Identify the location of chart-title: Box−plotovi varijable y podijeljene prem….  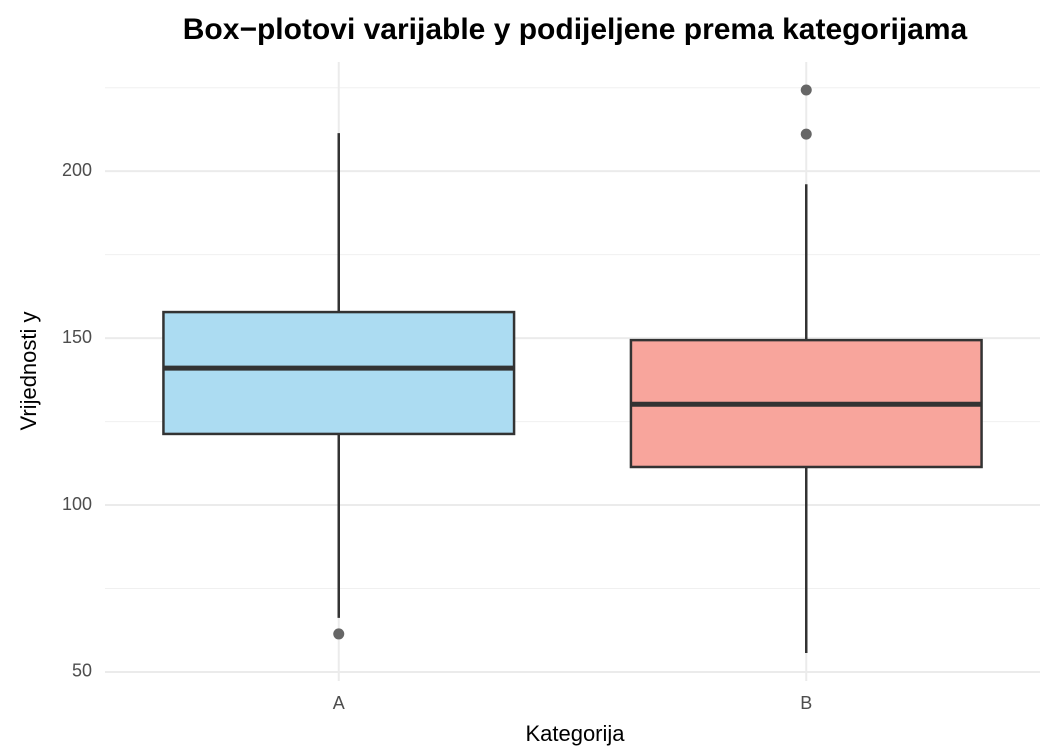
(575, 29).